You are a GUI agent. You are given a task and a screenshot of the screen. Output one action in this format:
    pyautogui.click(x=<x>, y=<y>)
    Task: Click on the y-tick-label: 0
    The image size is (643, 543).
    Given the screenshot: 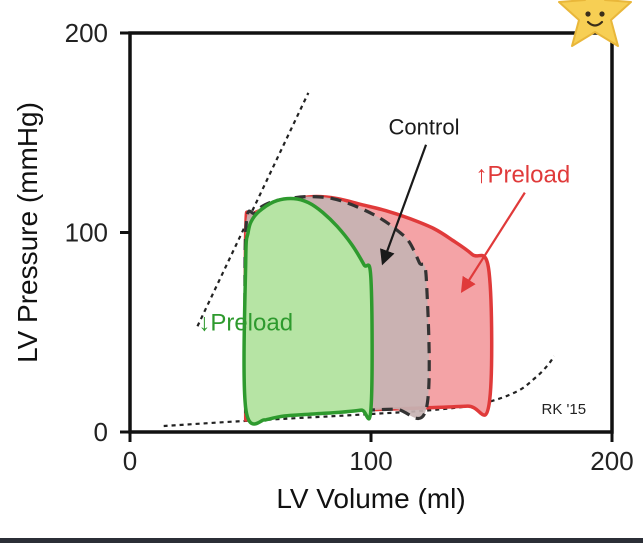 What is the action you would take?
    pyautogui.click(x=101, y=432)
    